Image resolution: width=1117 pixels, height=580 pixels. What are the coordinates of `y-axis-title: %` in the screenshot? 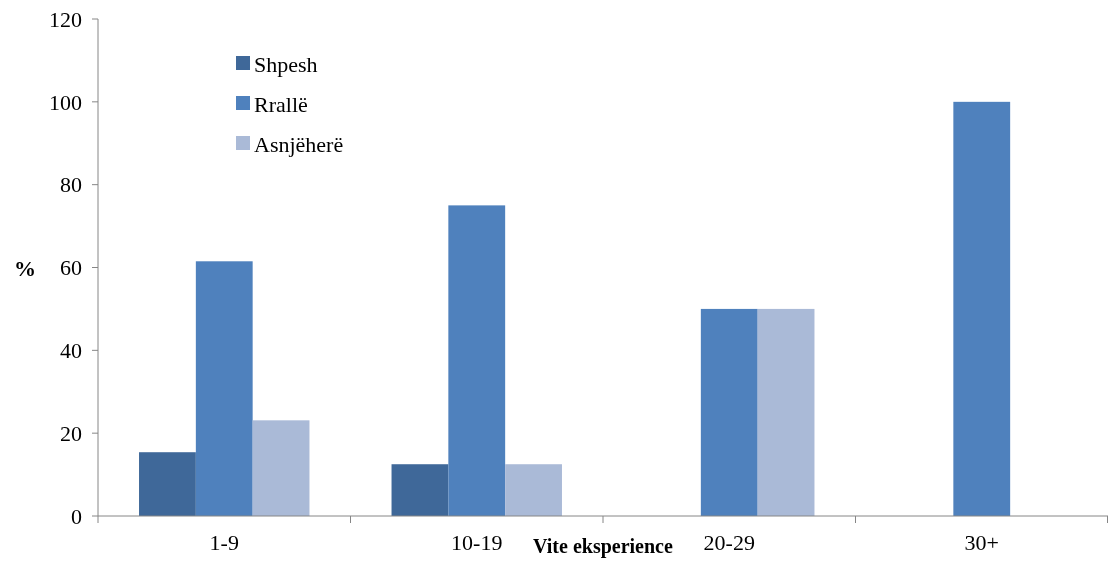 It's located at (25, 268).